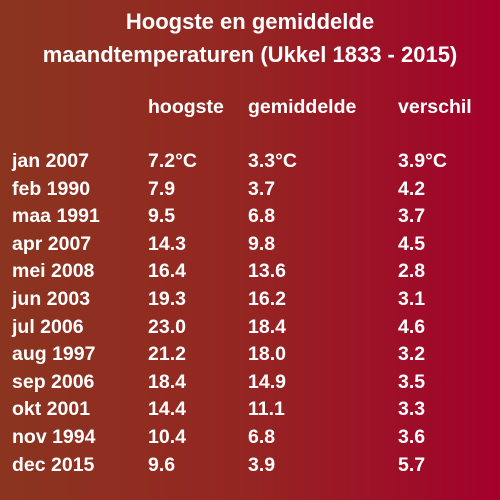 Image resolution: width=500 pixels, height=500 pixels. I want to click on row-label: jul 2006, so click(48, 326).